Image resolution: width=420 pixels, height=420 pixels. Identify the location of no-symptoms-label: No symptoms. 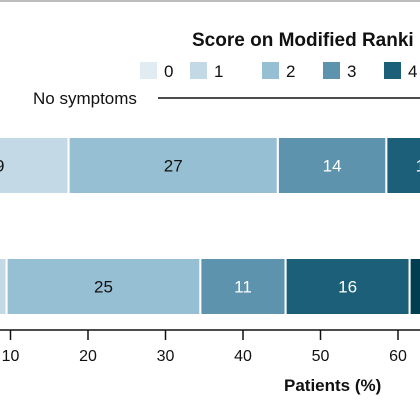
(85, 98).